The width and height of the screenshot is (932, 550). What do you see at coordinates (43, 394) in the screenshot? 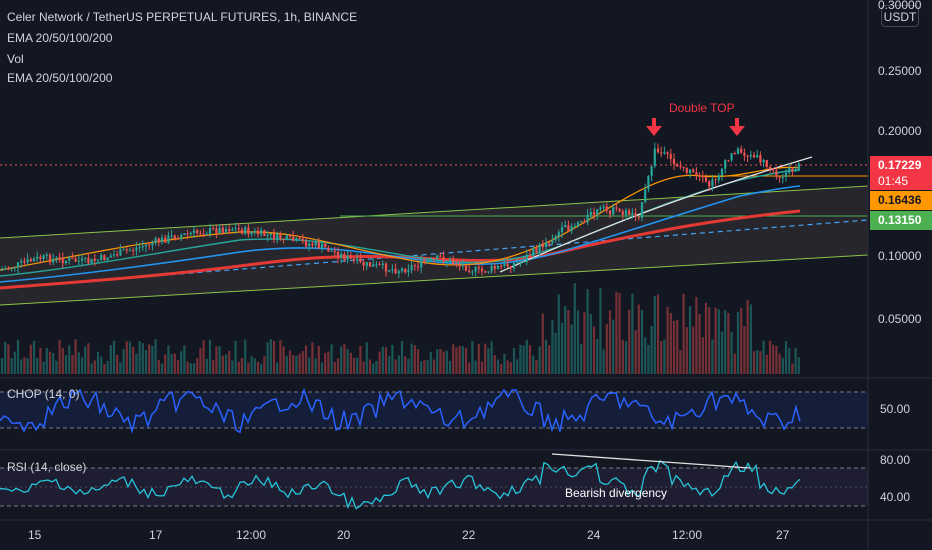
I see `chop-label: CHOP (14, 0)` at bounding box center [43, 394].